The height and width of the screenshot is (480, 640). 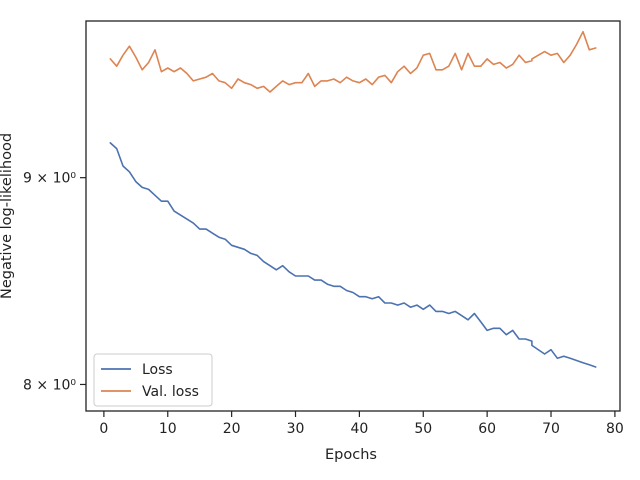 What do you see at coordinates (49, 385) in the screenshot?
I see `y-tick-label: 8 × 10⁰` at bounding box center [49, 385].